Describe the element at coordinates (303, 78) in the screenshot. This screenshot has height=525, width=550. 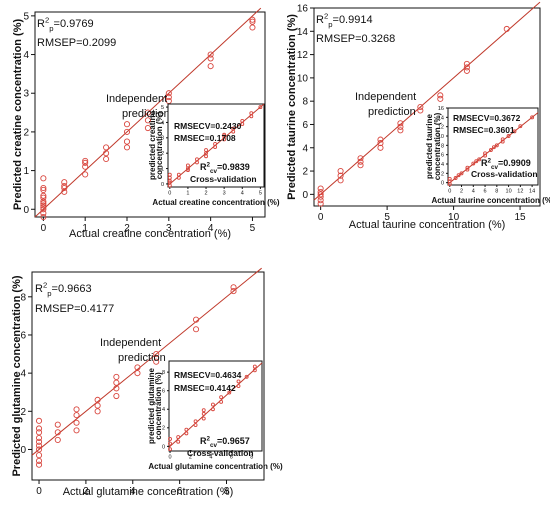
I see `taurine-y-tick-label: 10` at that location.